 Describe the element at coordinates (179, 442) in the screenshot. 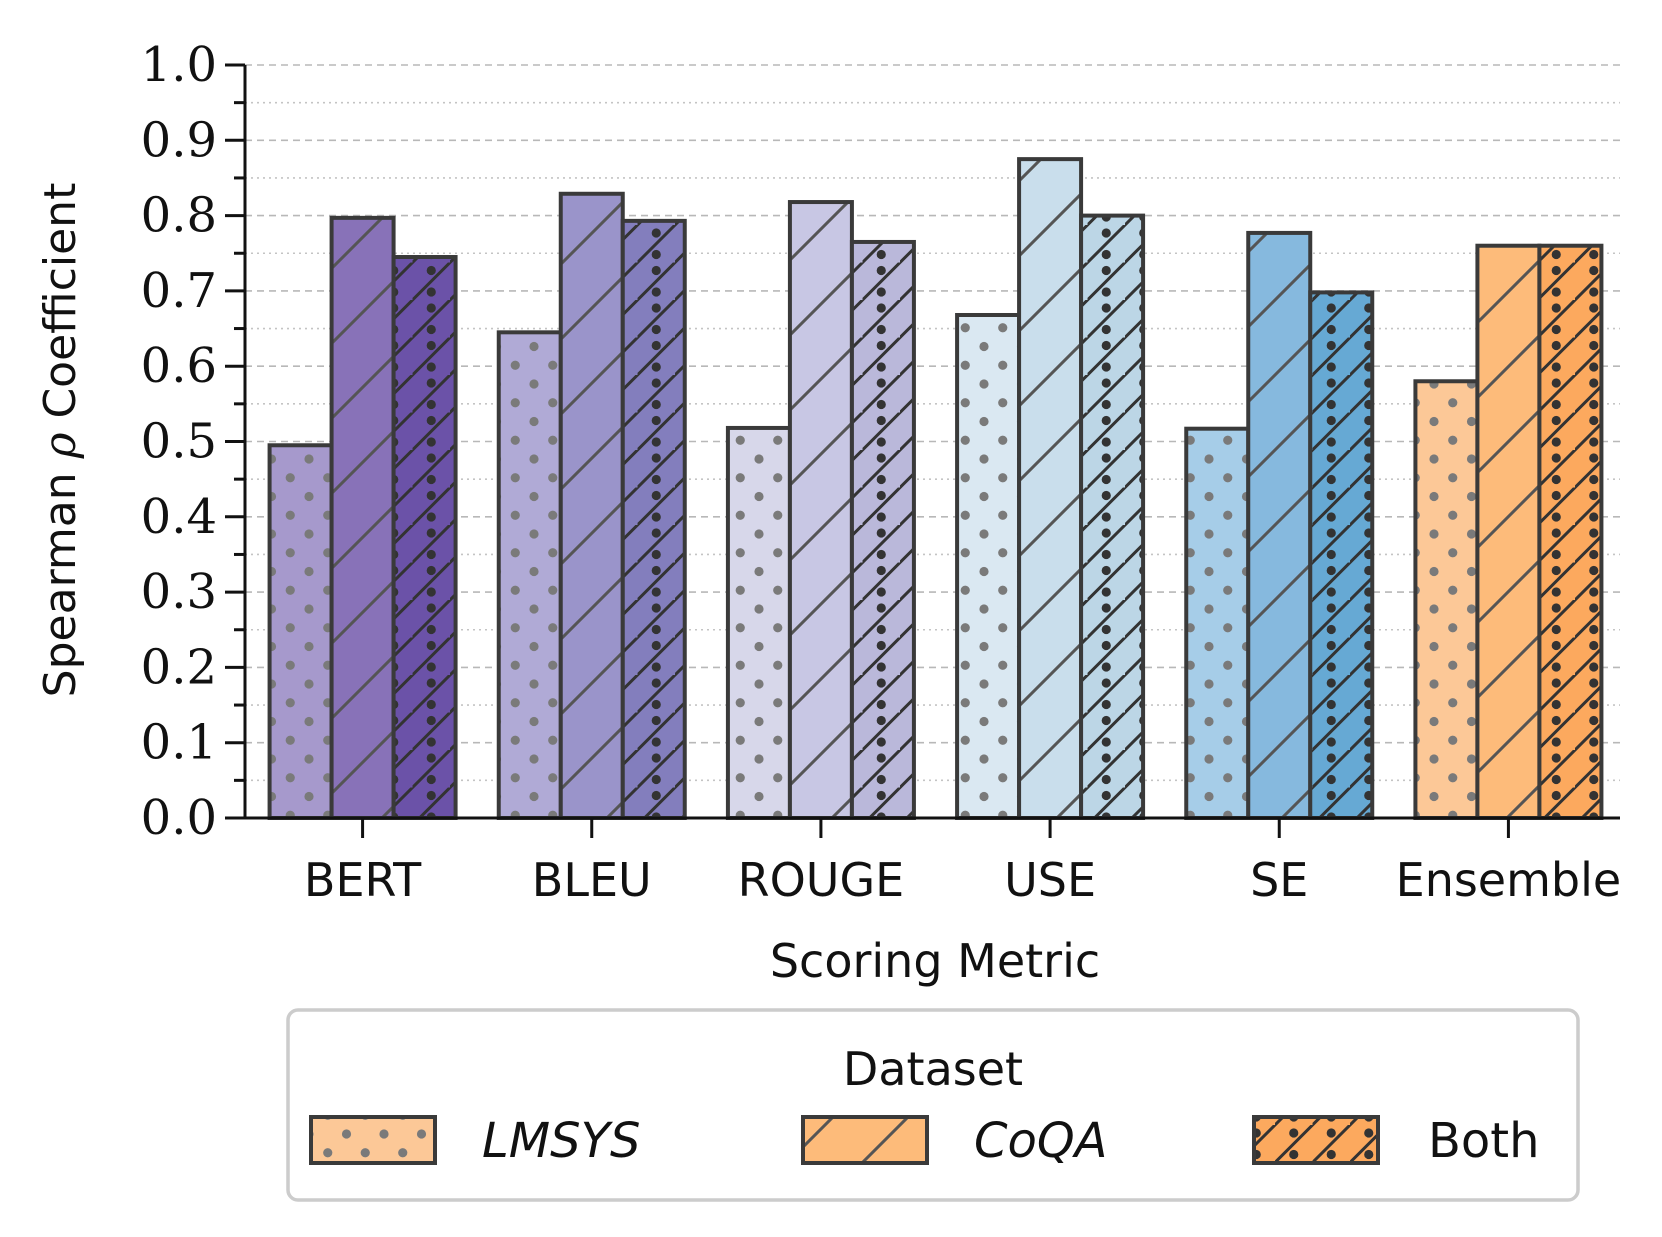

I see `y-tick-label: 0.5` at that location.